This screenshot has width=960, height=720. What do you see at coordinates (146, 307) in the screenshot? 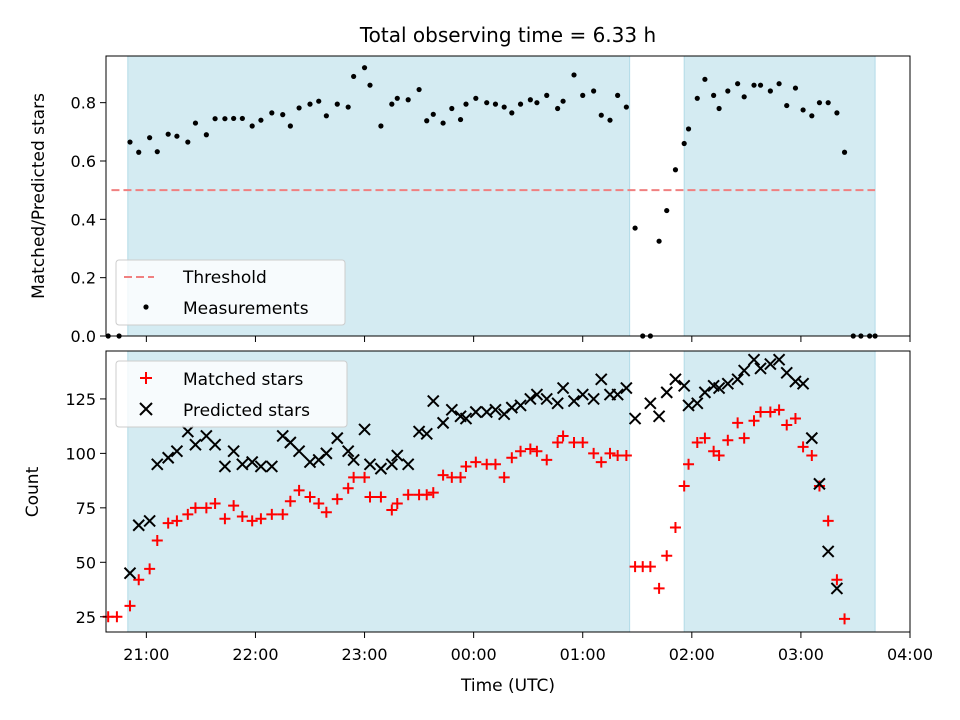
I see `measurements-legend-swatch` at bounding box center [146, 307].